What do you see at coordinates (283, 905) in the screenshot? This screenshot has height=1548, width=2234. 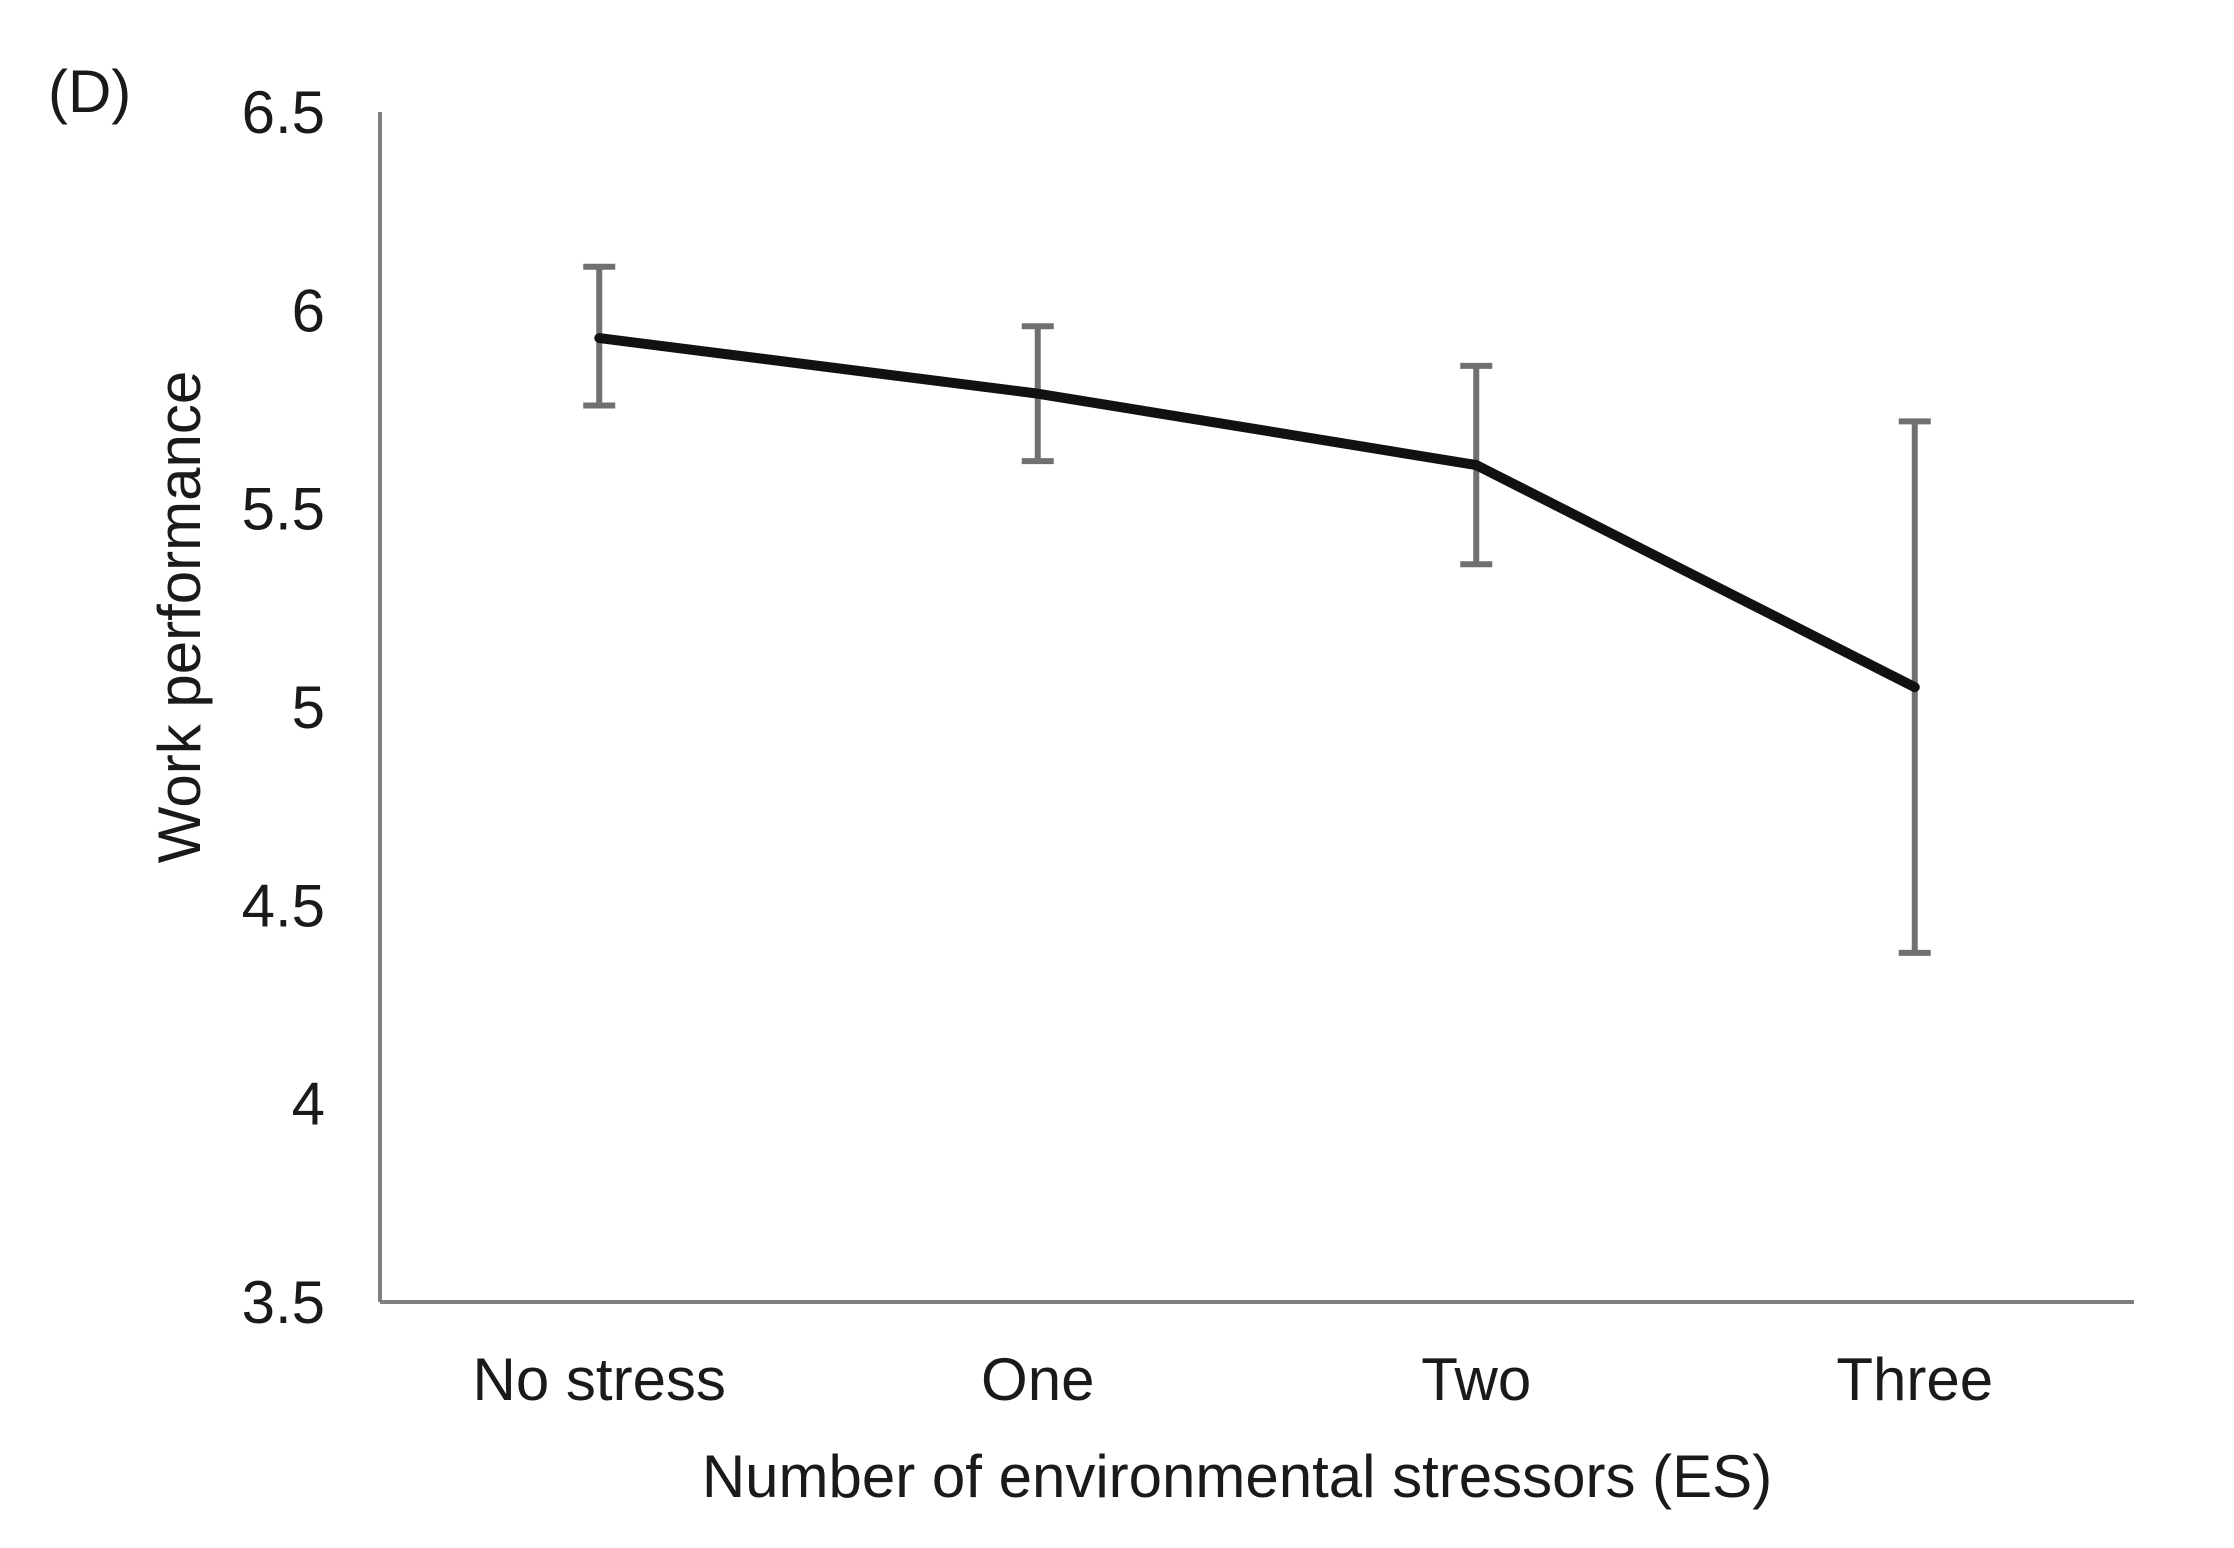 I see `y-tick-label: 4.5` at bounding box center [283, 905].